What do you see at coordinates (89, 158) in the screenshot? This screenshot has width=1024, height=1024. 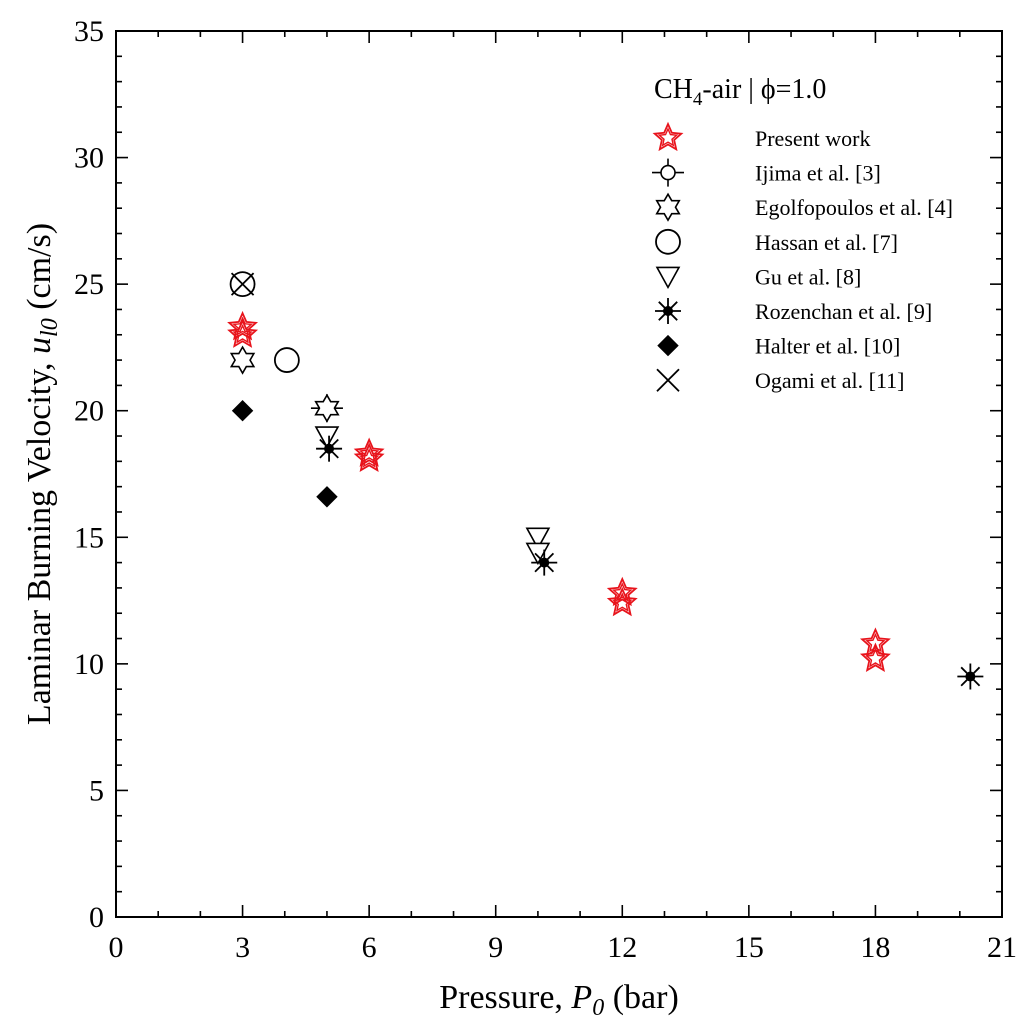 I see `y-tick-label: 30` at bounding box center [89, 158].